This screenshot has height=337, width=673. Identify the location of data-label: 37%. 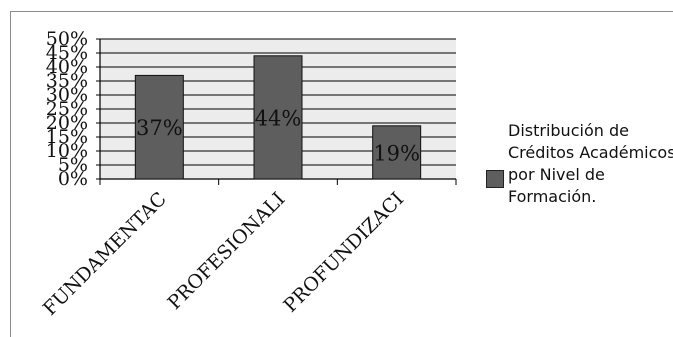
(159, 128).